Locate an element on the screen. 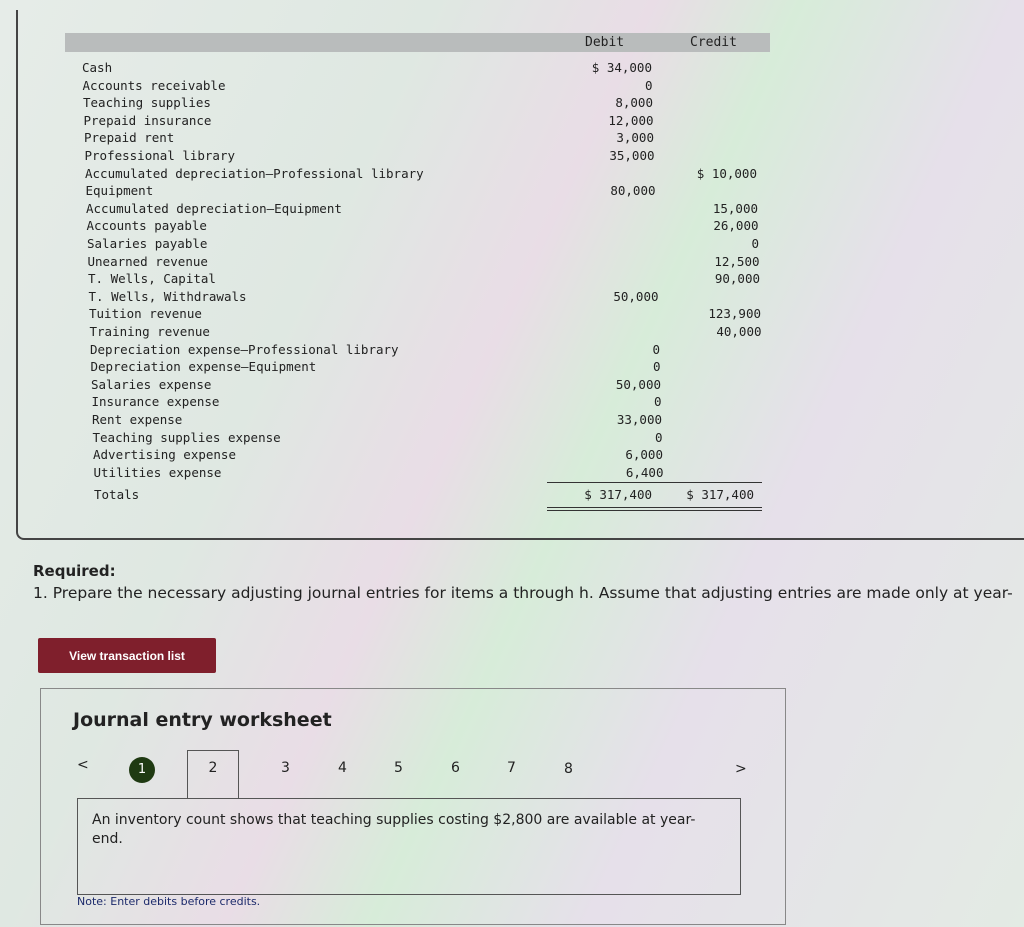 Image resolution: width=1024 pixels, height=927 pixels. account-cell: Depreciation expense—Equipment is located at coordinates (203, 367).